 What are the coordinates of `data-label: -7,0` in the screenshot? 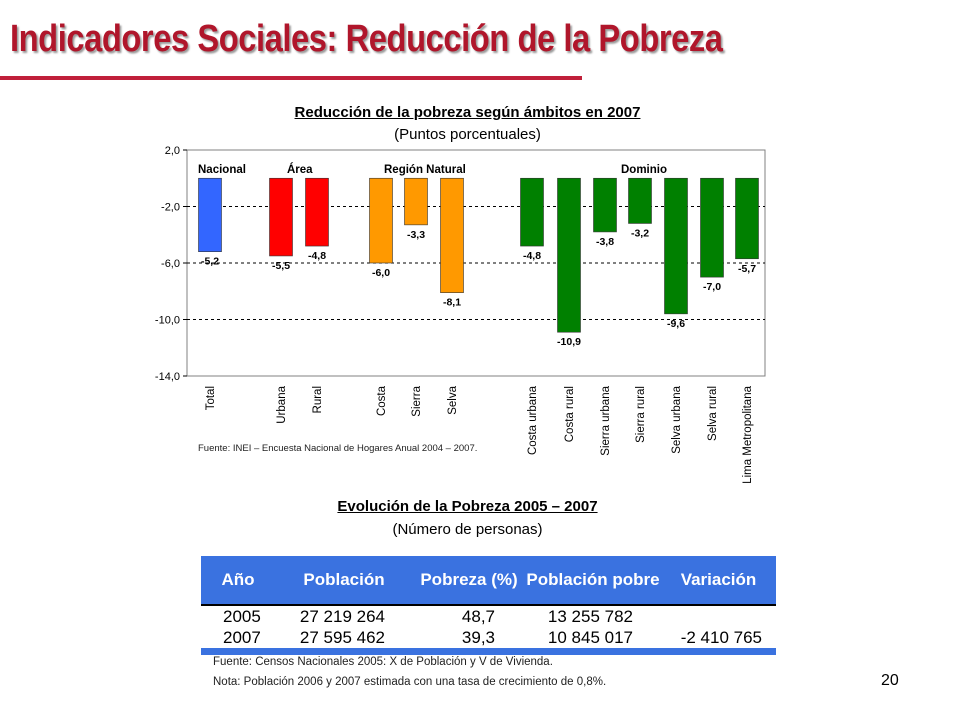 It's located at (712, 287).